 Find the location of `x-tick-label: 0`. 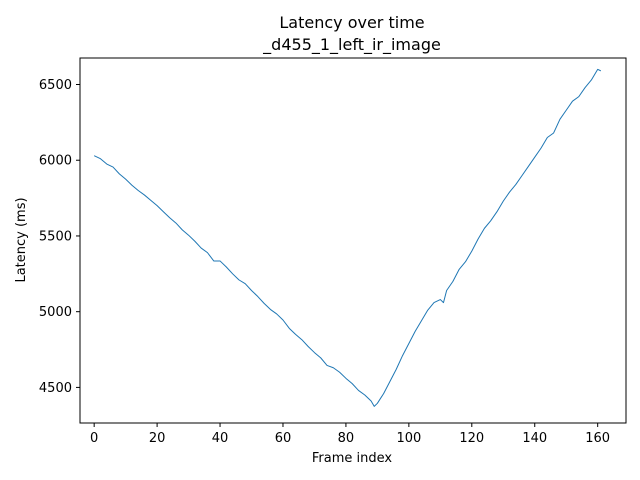

x-tick-label: 0 is located at coordinates (94, 438).